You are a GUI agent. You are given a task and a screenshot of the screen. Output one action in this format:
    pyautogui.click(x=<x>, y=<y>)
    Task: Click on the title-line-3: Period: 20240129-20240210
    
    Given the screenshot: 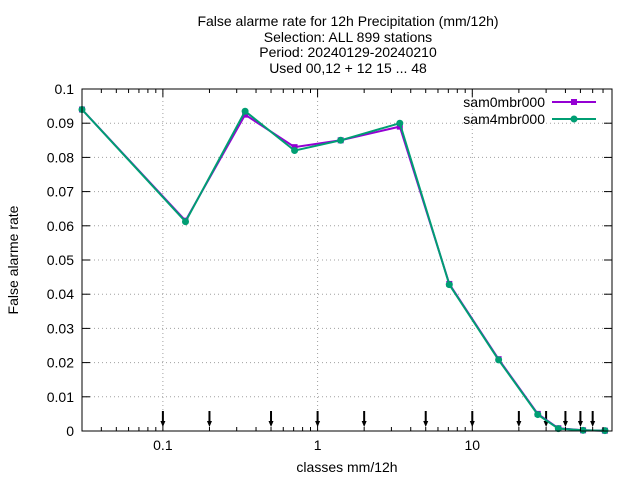 What is the action you would take?
    pyautogui.click(x=348, y=52)
    